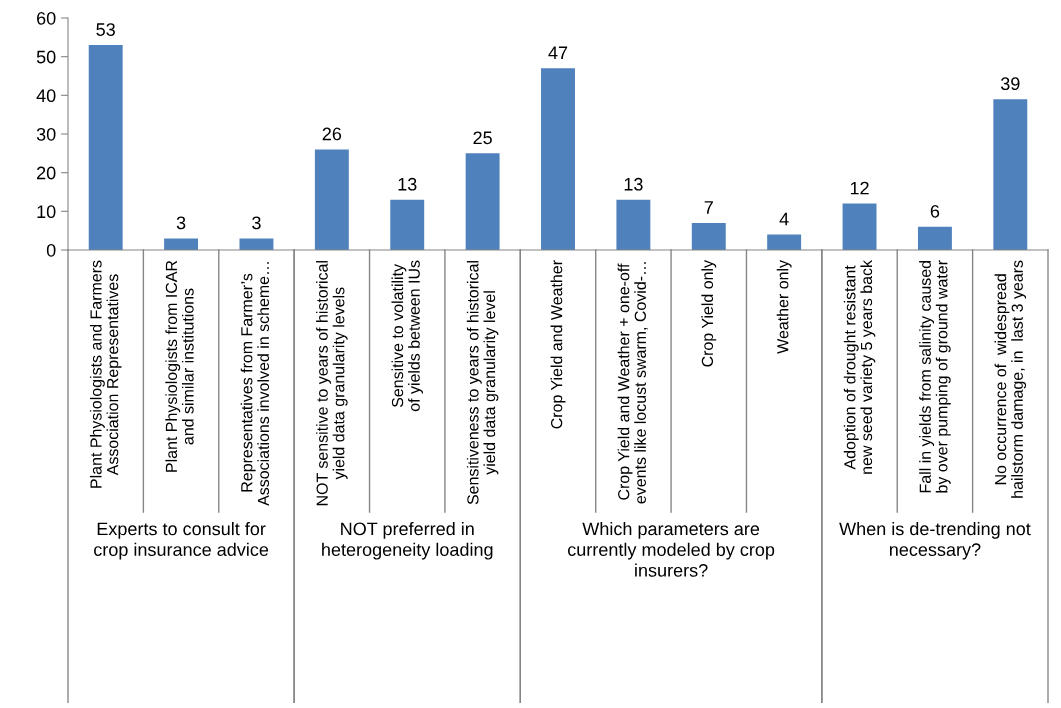 The height and width of the screenshot is (708, 1061). Describe the element at coordinates (709, 313) in the screenshot. I see `x-tick-label: Crop Yield only` at that location.